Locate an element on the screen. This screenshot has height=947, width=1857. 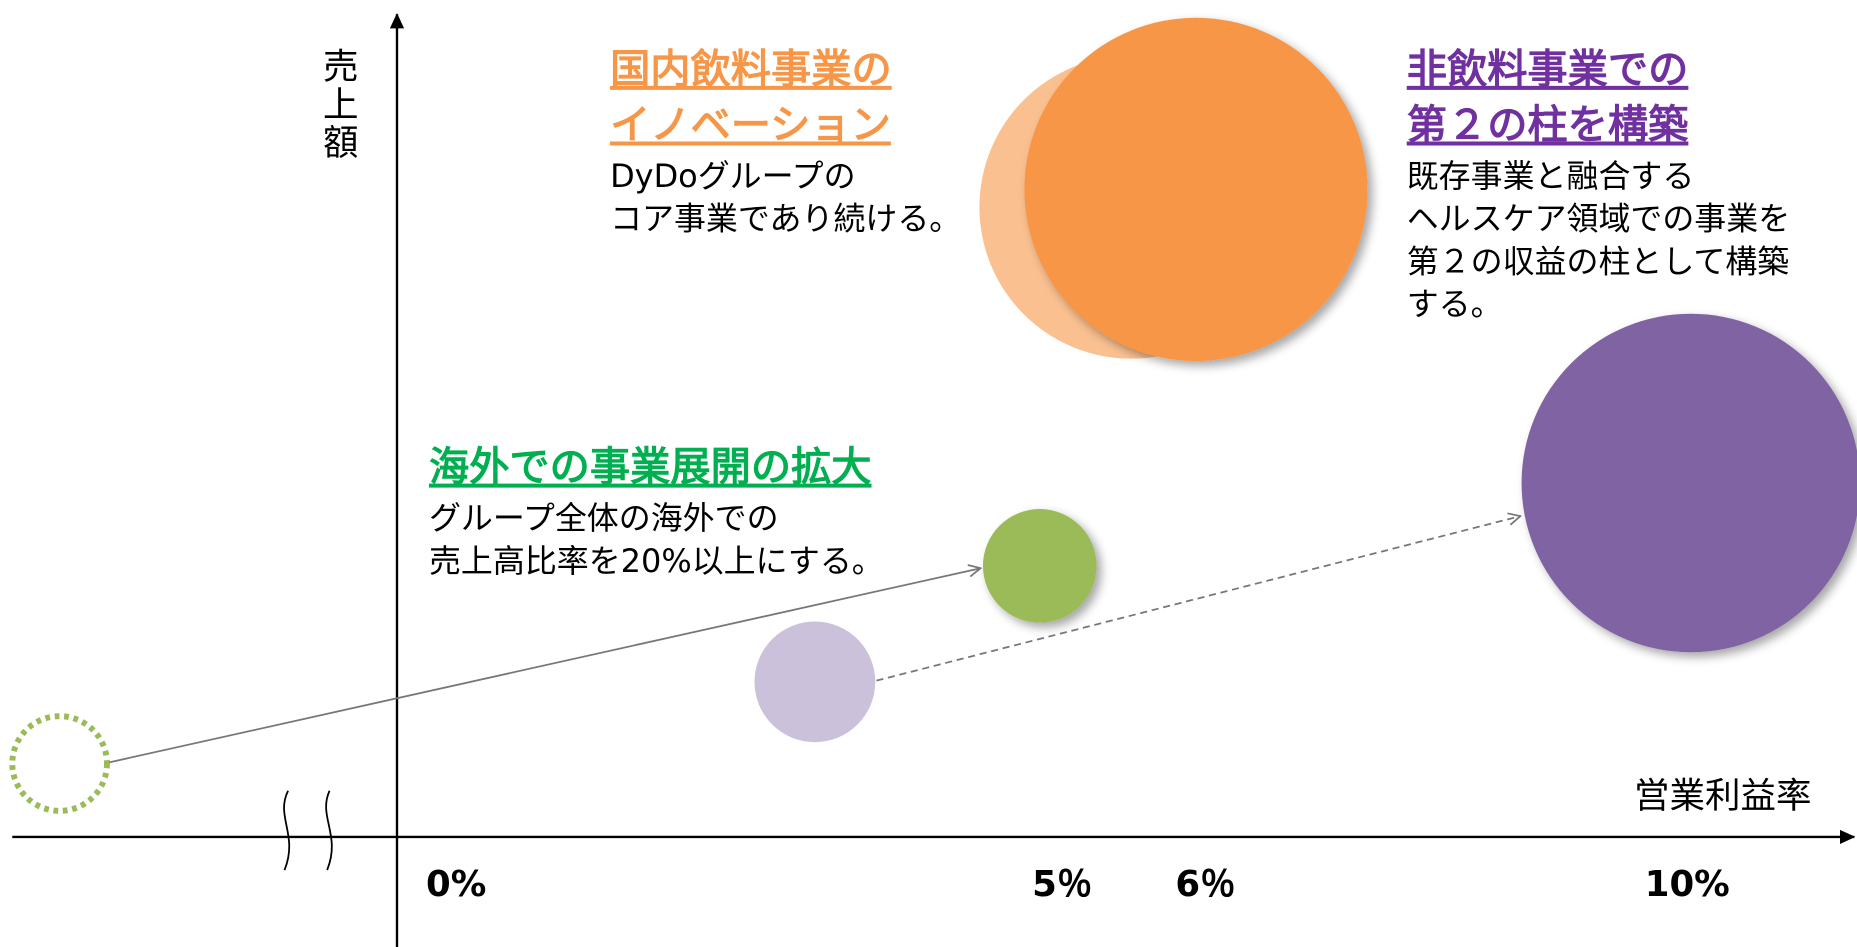
group-title: 国内飲料事業の is located at coordinates (751, 70).